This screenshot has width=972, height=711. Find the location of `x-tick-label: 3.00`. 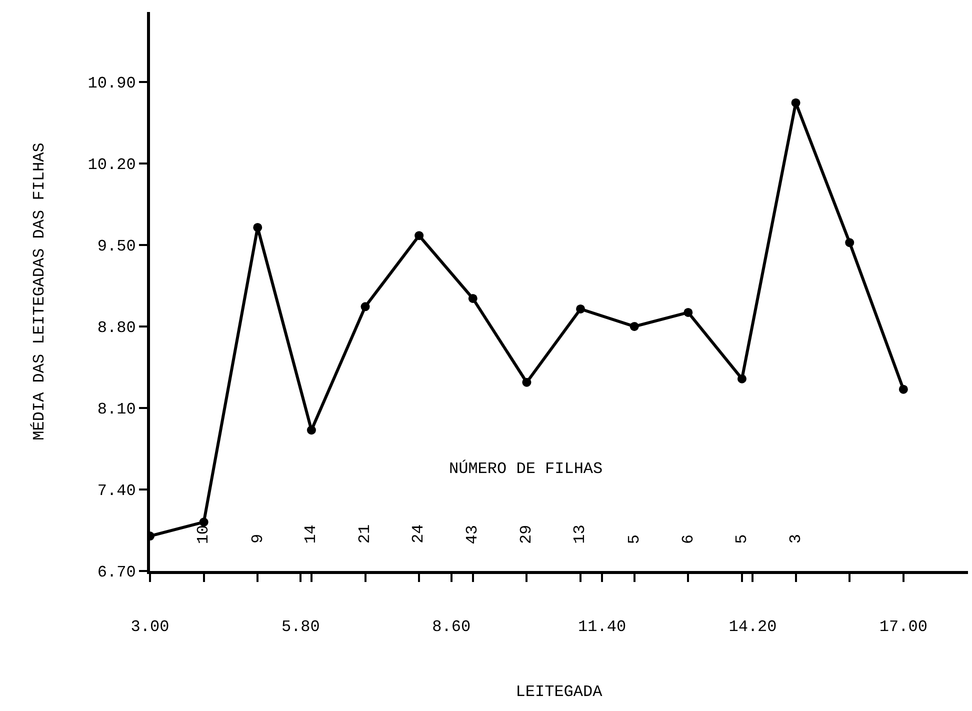

x-tick-label: 3.00 is located at coordinates (150, 627).